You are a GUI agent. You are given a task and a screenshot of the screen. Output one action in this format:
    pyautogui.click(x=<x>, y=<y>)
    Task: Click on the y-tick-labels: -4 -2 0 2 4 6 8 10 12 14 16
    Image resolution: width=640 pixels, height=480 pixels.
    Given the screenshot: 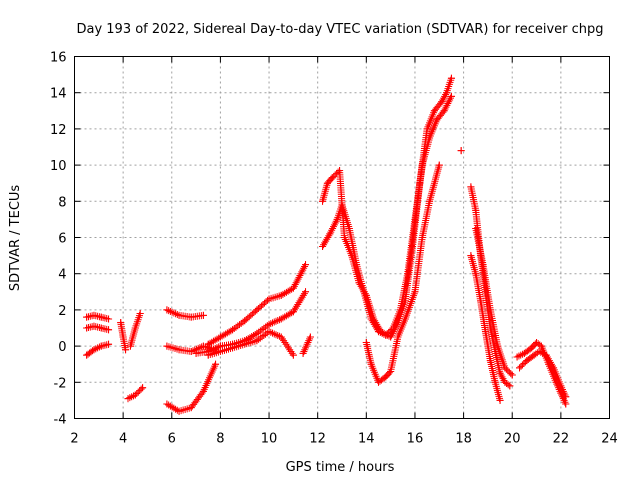 What is the action you would take?
    pyautogui.click(x=58, y=239)
    